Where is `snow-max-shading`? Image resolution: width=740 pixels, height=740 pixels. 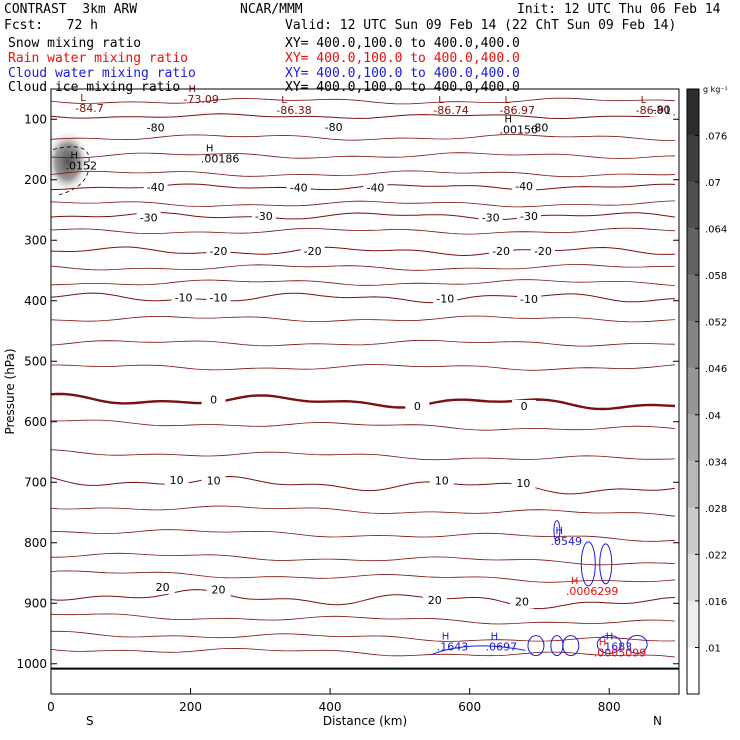
snow-max-shading is located at coordinates (67, 161).